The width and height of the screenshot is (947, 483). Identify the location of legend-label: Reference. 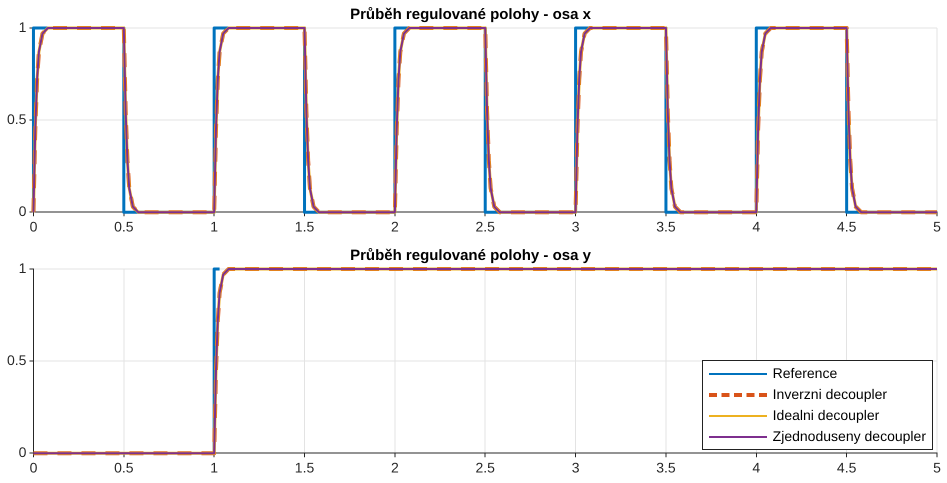
(805, 374).